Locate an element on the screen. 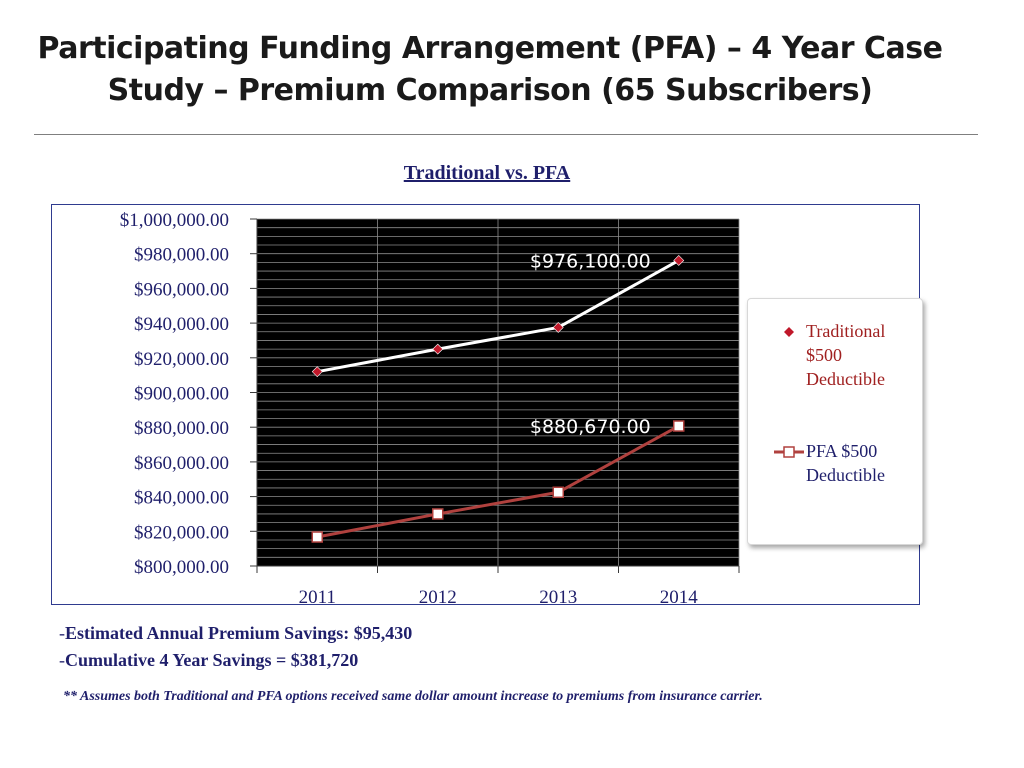  y-tick-label: $980,000.00 is located at coordinates (181, 255).